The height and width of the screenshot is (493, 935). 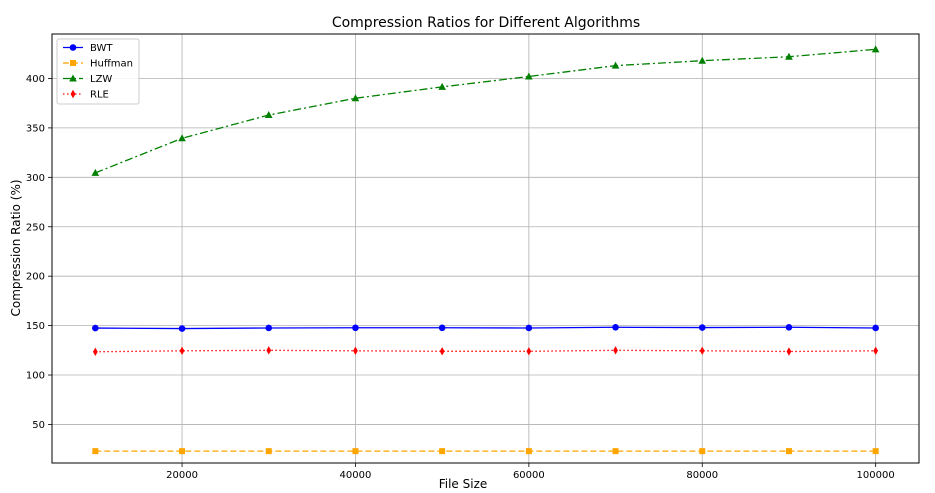 I want to click on y-tick-label: 200, so click(x=35, y=277).